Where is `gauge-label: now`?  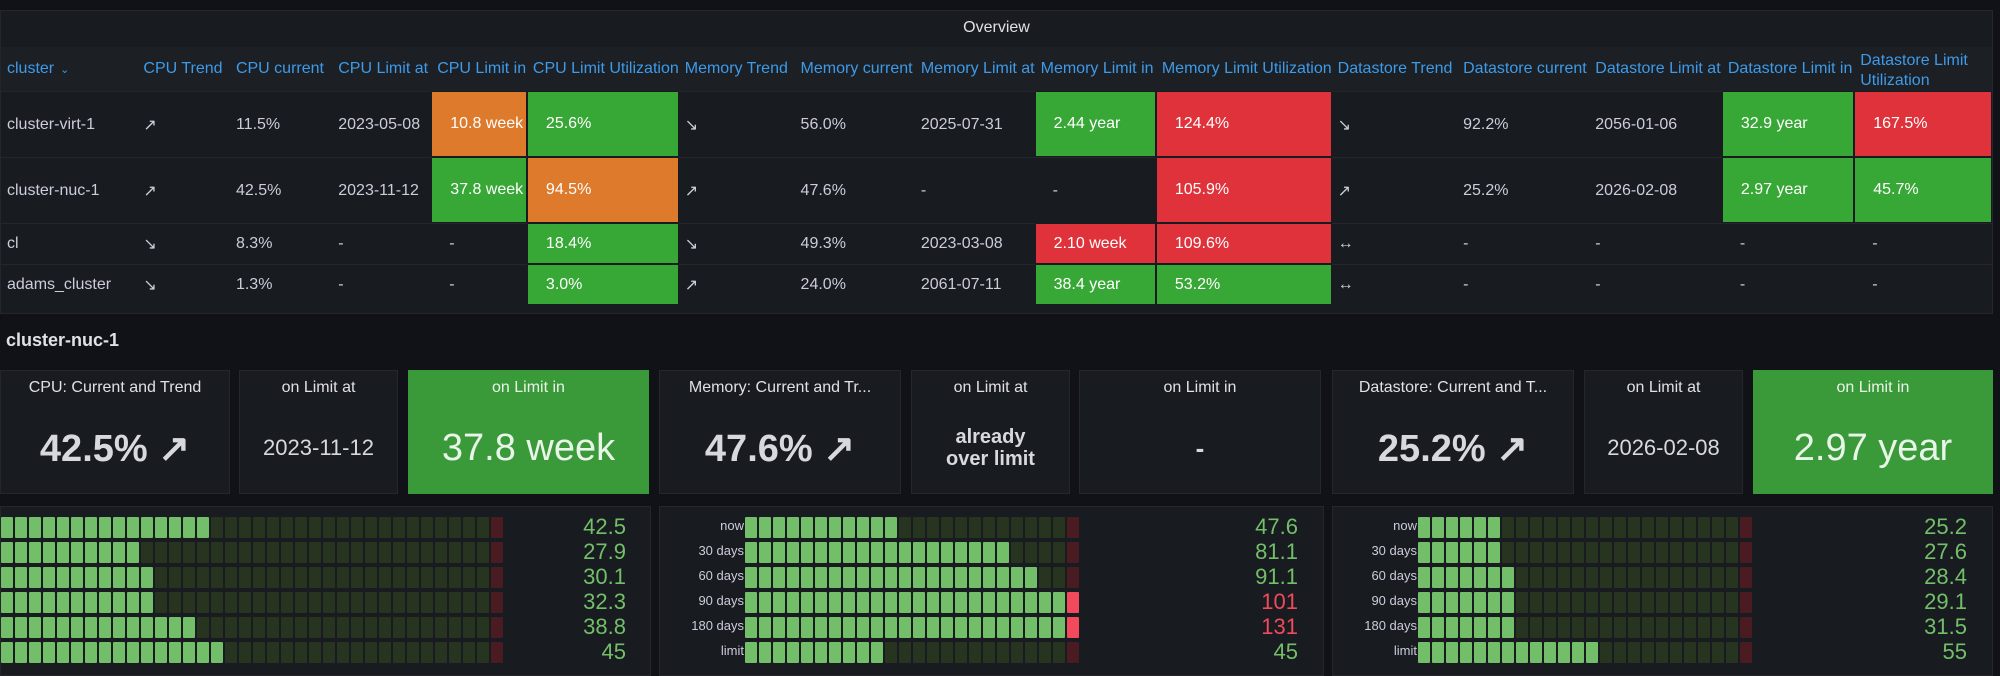
gauge-label: now is located at coordinates (732, 525).